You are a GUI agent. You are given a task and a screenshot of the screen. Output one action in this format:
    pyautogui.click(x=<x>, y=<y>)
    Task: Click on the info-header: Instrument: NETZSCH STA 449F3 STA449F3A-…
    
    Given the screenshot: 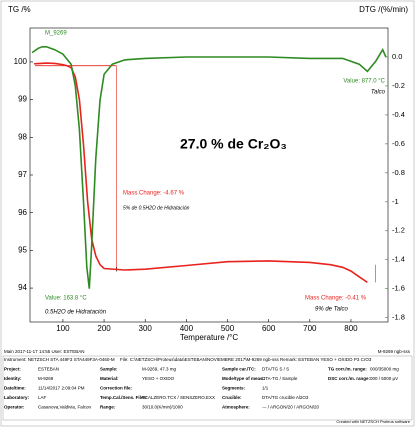 What is the action you would take?
    pyautogui.click(x=59, y=359)
    